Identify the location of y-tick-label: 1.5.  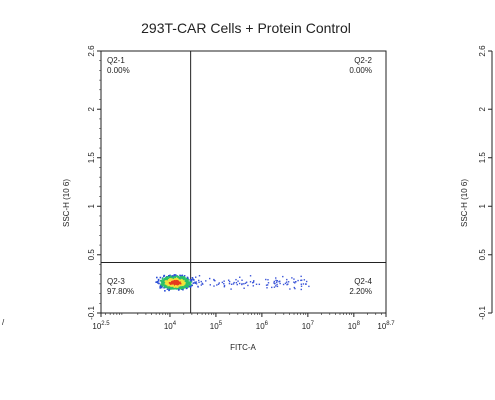
(91, 158).